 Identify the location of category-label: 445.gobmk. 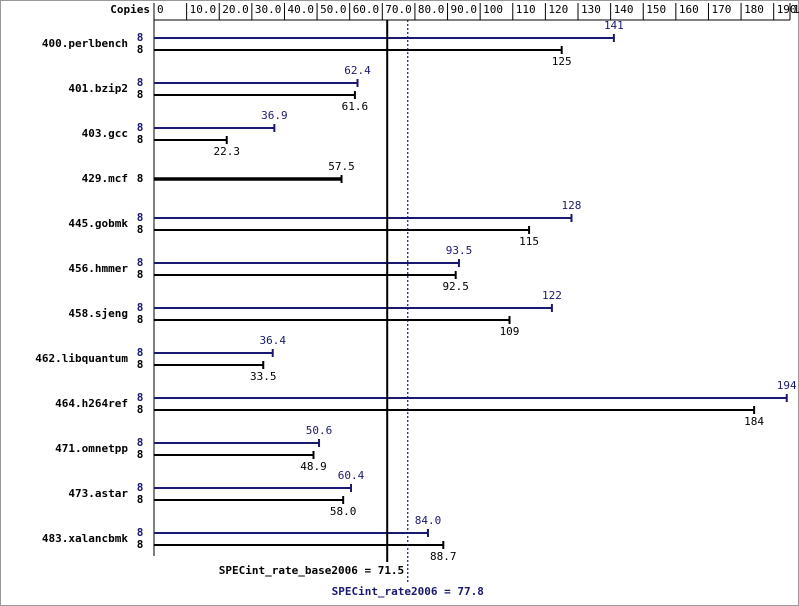
(98, 223).